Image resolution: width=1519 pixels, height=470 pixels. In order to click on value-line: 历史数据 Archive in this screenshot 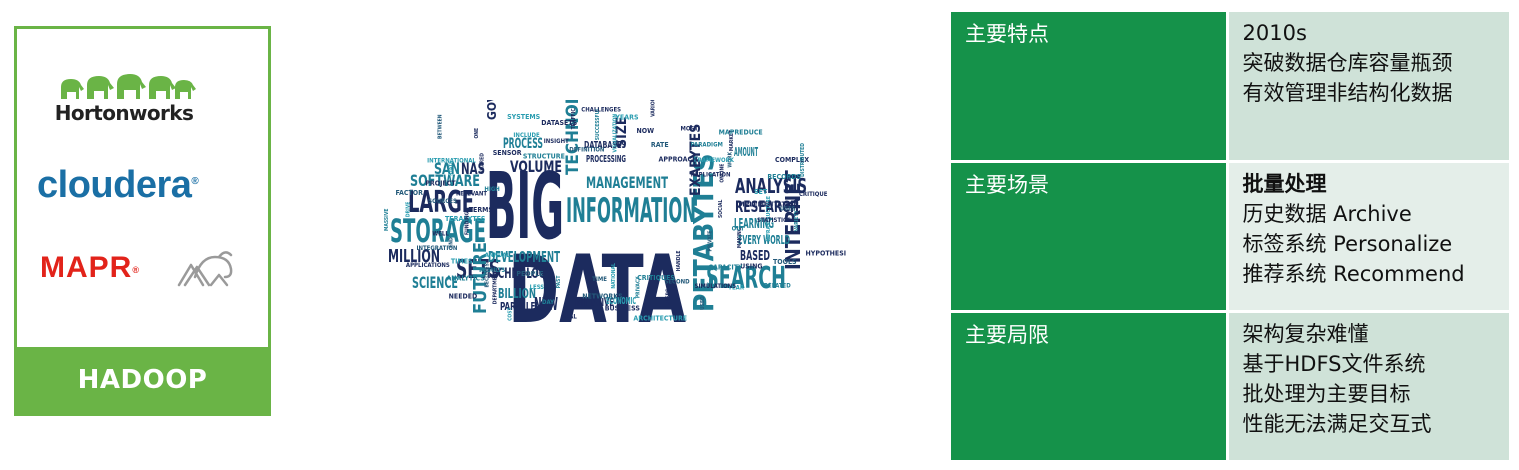, I will do `click(1327, 213)`.